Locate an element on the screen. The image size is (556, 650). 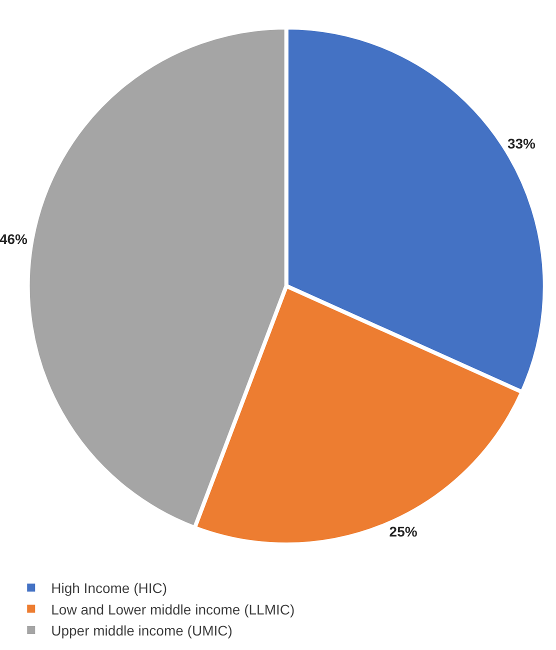
data-label: 46% is located at coordinates (14, 239).